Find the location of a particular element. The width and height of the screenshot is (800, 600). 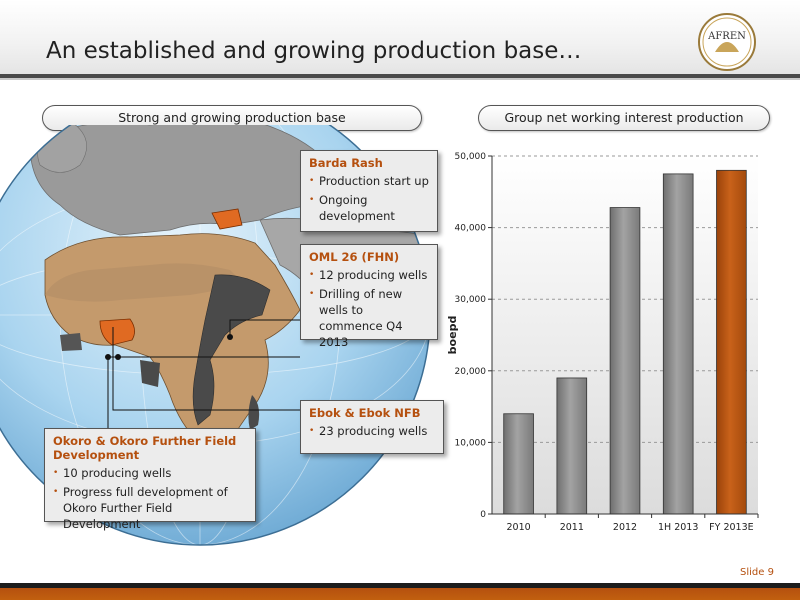

x-tick-label: 2010 is located at coordinates (519, 527).